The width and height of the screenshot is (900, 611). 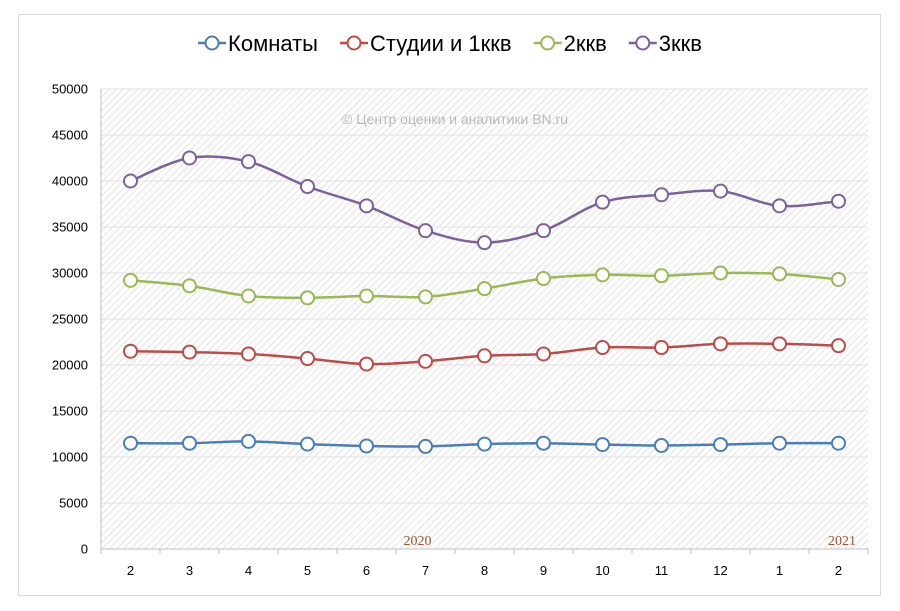 What do you see at coordinates (602, 570) in the screenshot?
I see `x-tick-label: 10` at bounding box center [602, 570].